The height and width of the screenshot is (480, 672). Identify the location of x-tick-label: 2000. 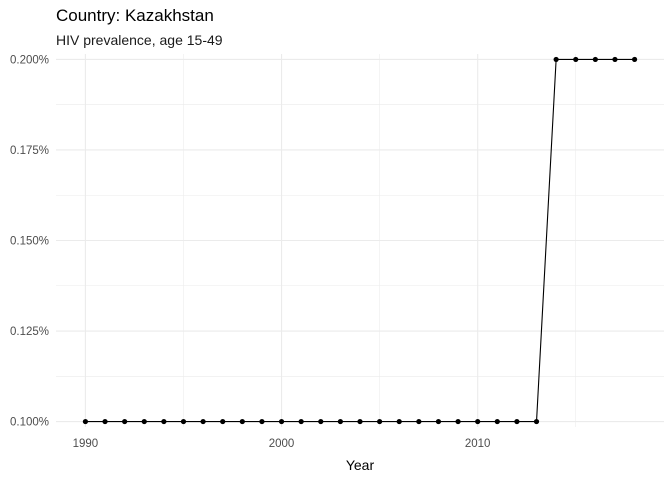
(282, 444).